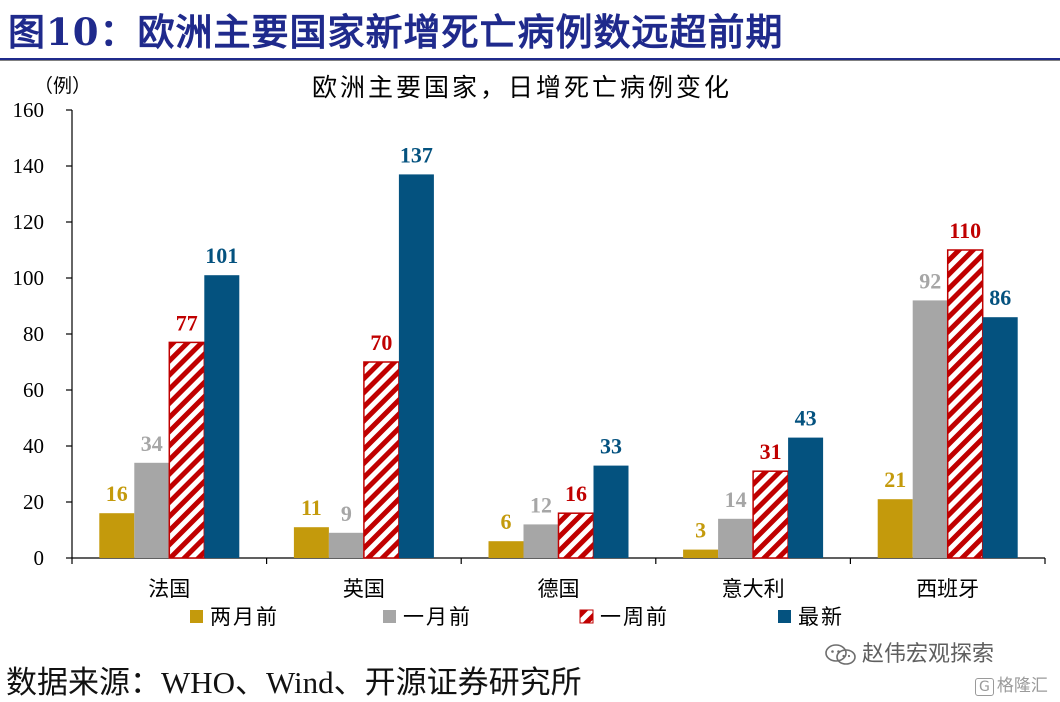 This screenshot has height=702, width=1060. What do you see at coordinates (947, 589) in the screenshot?
I see `x-tick-label: 西班牙` at bounding box center [947, 589].